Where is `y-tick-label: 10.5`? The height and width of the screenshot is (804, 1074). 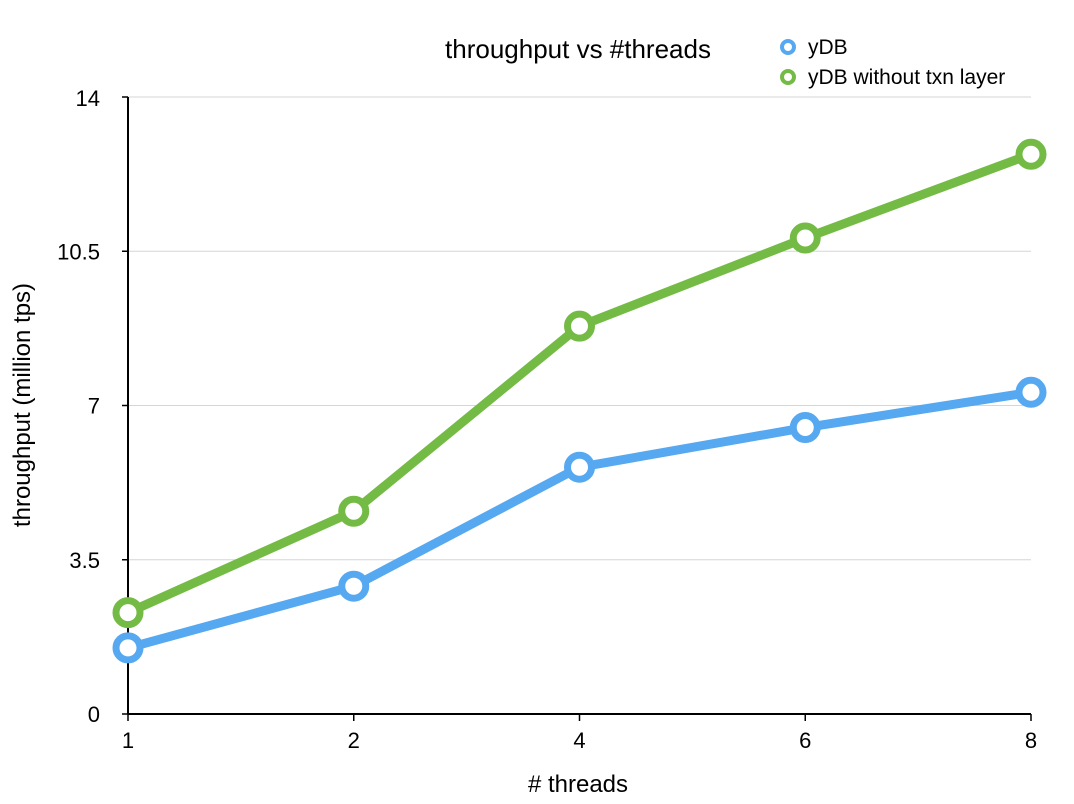 y-tick-label: 10.5 is located at coordinates (78, 251).